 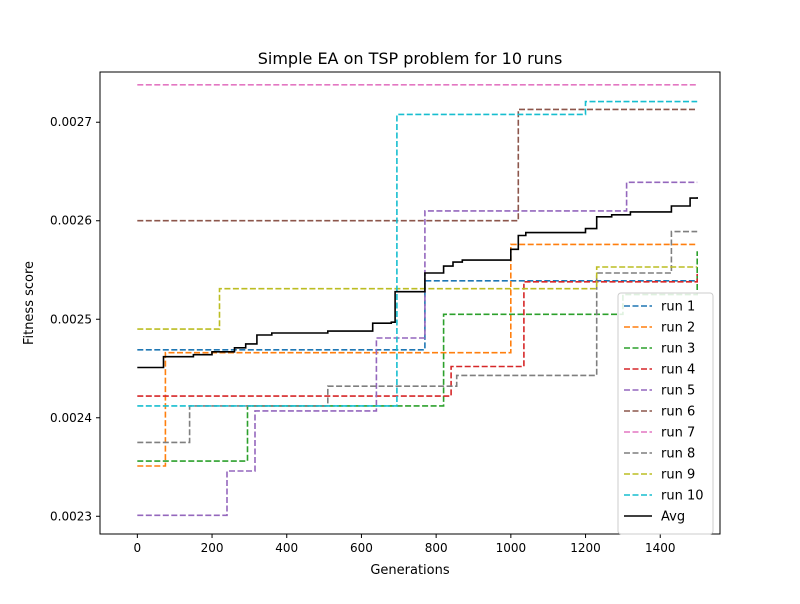 I want to click on legend-label: run 10, so click(x=682, y=496).